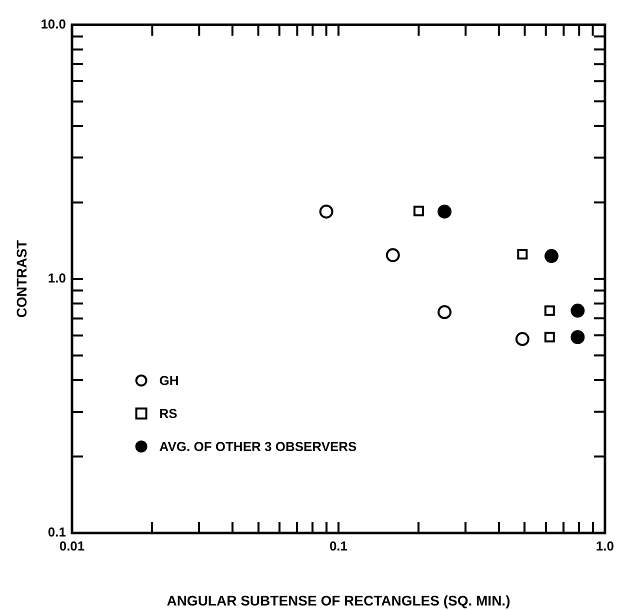 Image resolution: width=631 pixels, height=610 pixels. Describe the element at coordinates (57, 532) in the screenshot. I see `y-tick-label: 0.1` at that location.